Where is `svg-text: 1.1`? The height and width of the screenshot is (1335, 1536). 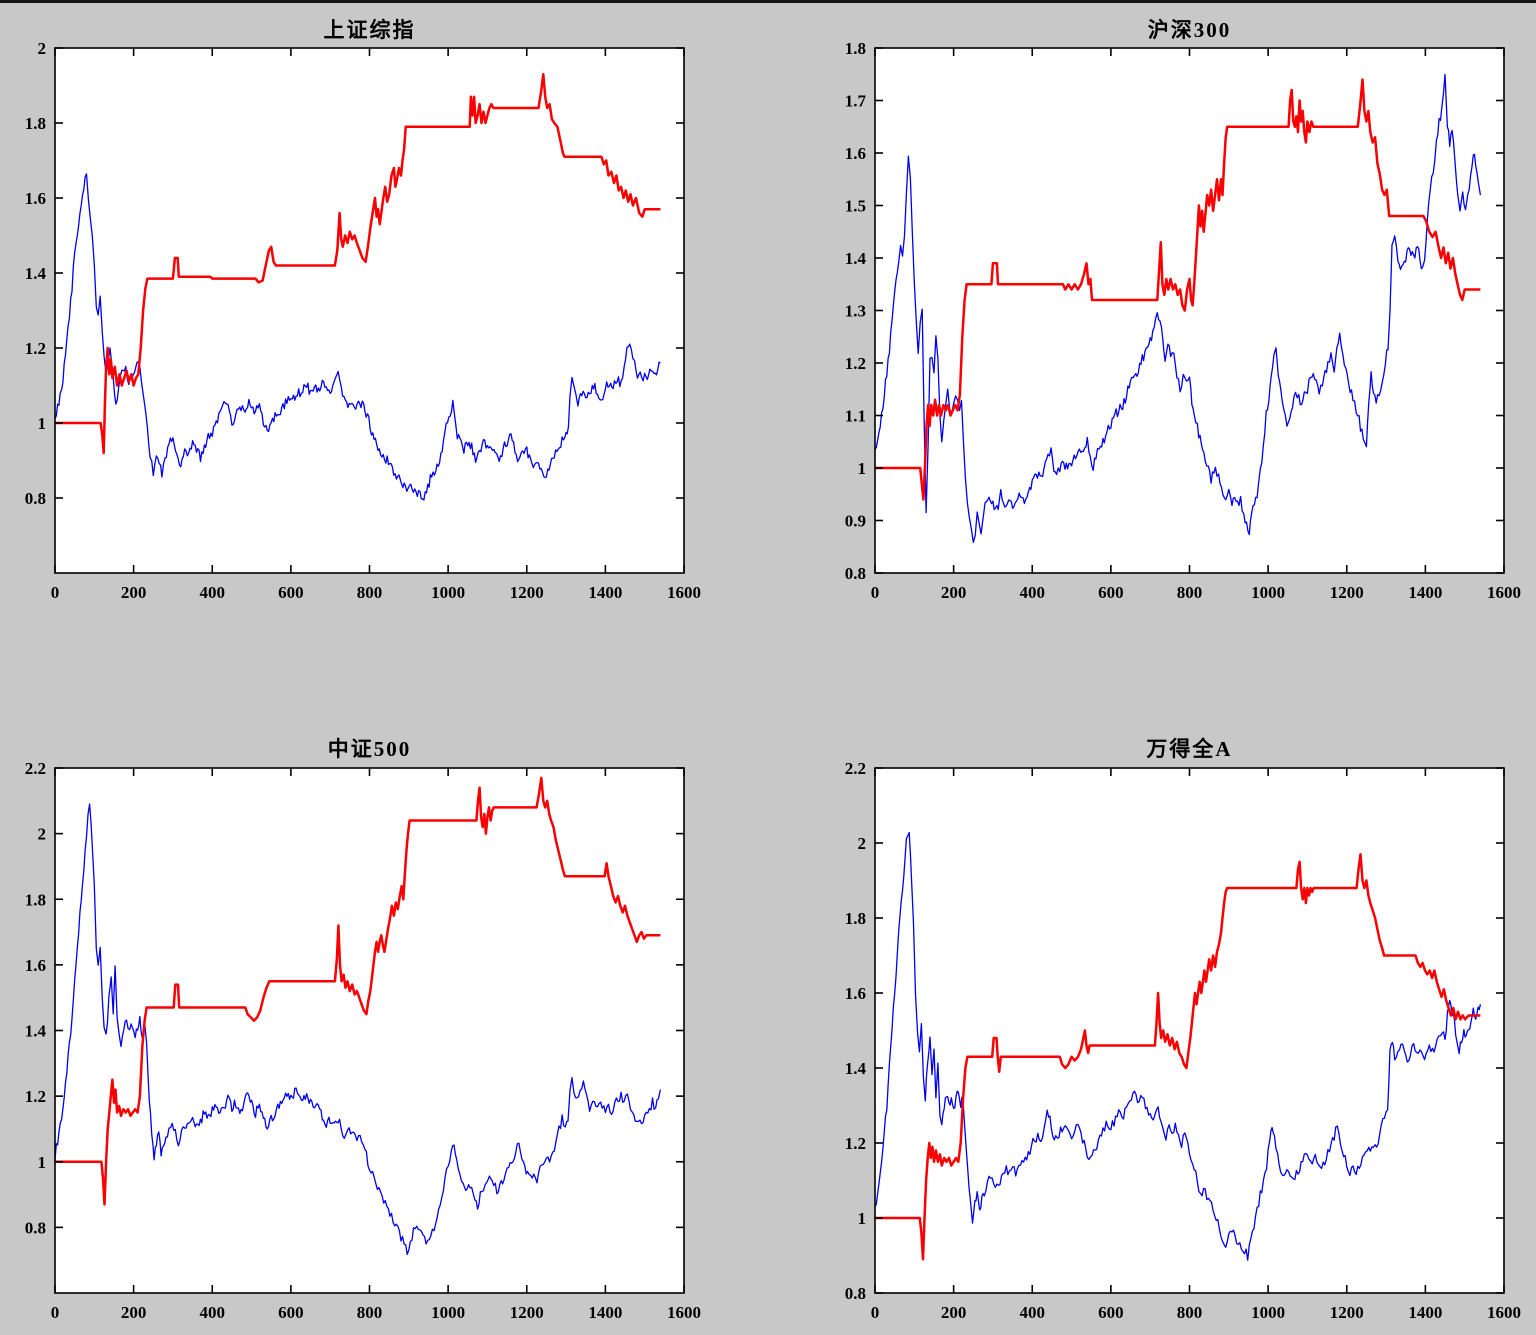 svg-text: 1.1 is located at coordinates (855, 416).